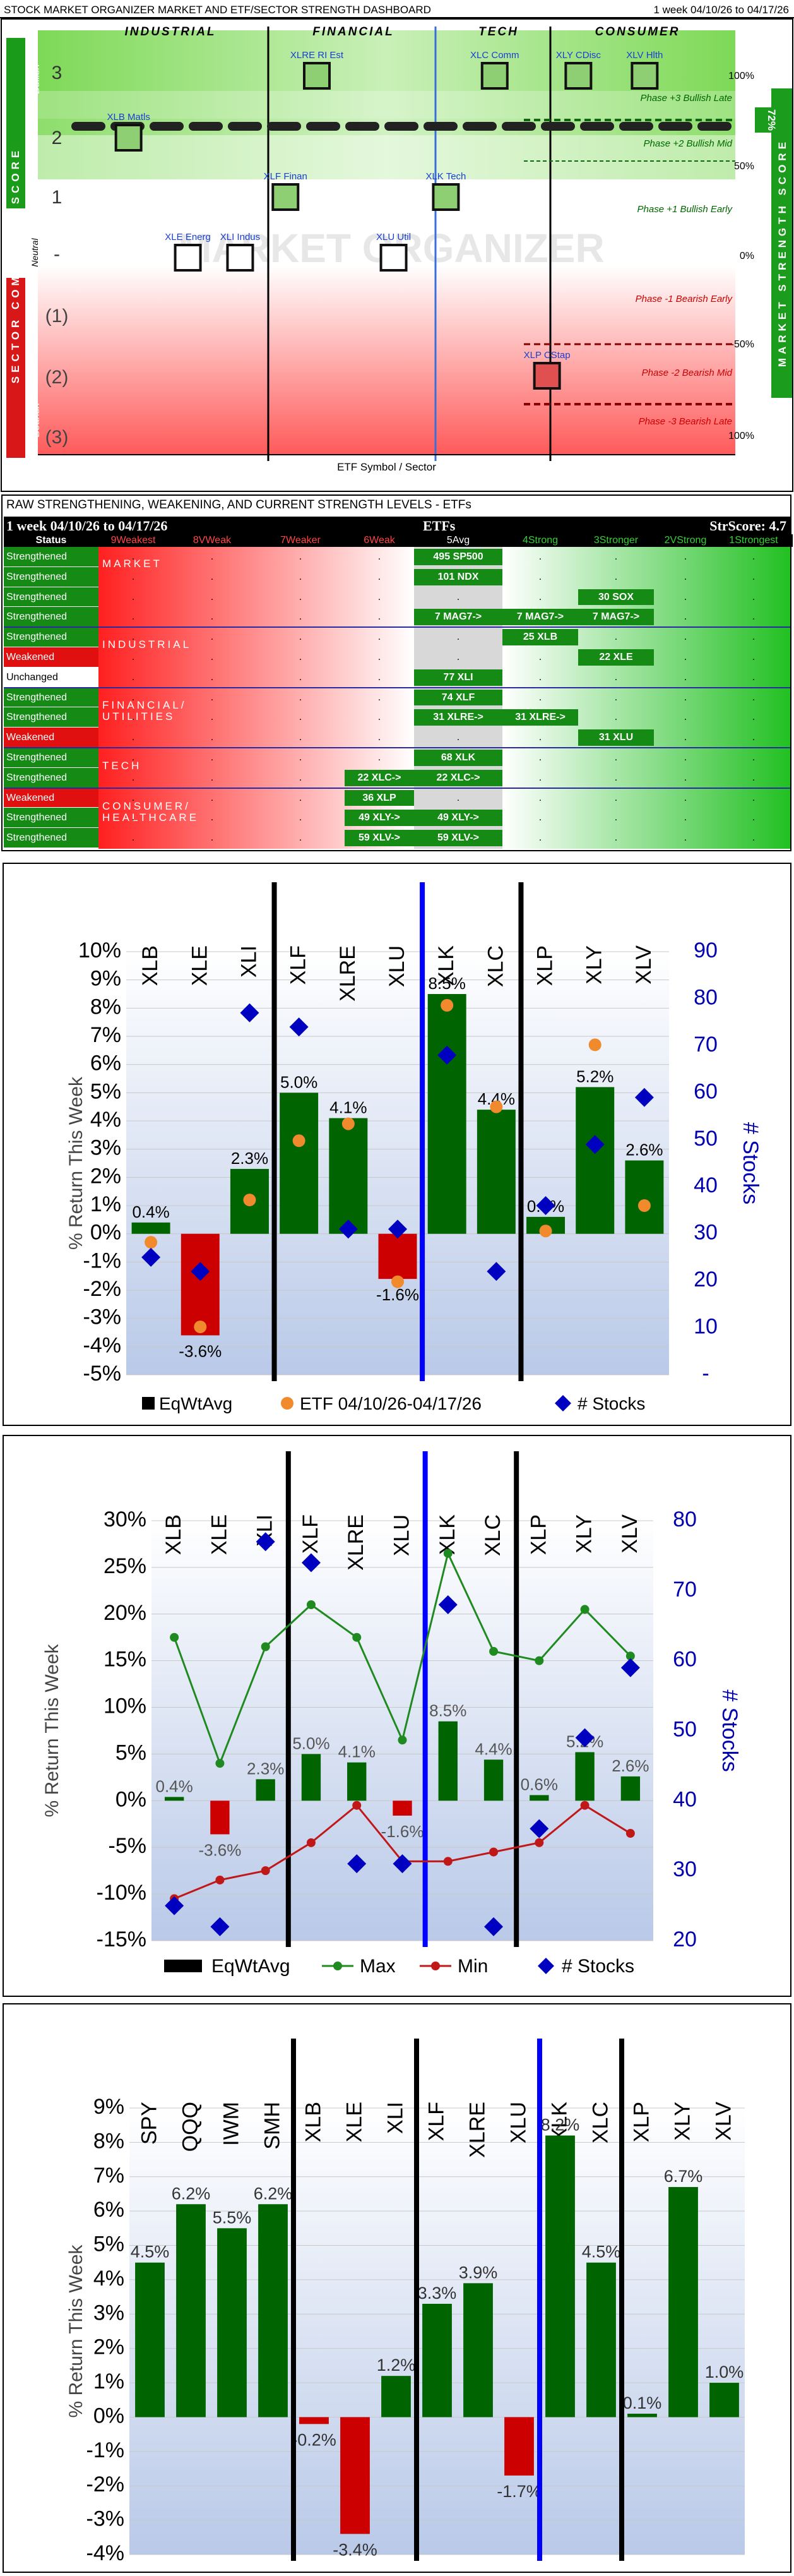 The width and height of the screenshot is (794, 2576). Describe the element at coordinates (721, 10) in the screenshot. I see `dash-date: 1 week 04/10/26 to 04/17/26` at that location.